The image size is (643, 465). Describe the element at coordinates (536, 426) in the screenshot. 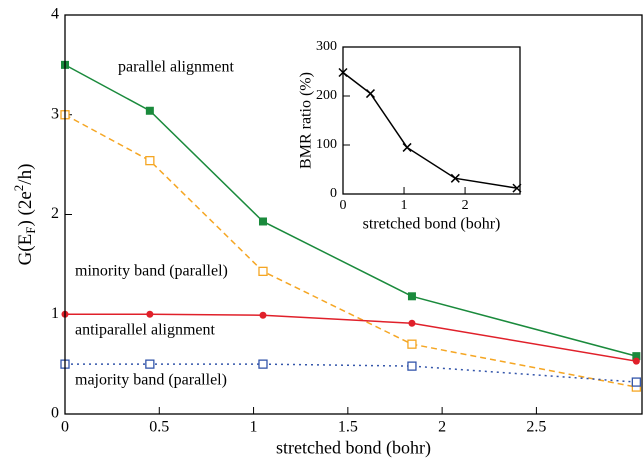

I see `x-tick-label: 2.5` at that location.